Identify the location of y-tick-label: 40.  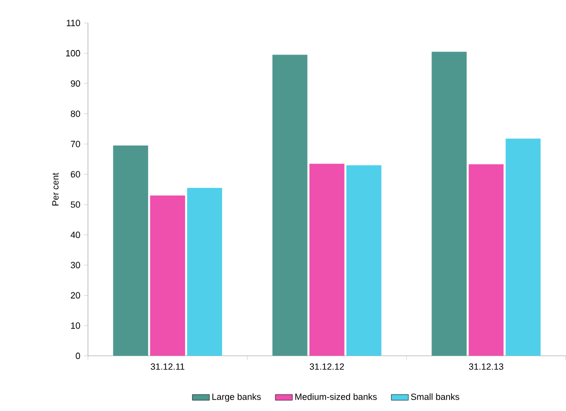
(75, 235).